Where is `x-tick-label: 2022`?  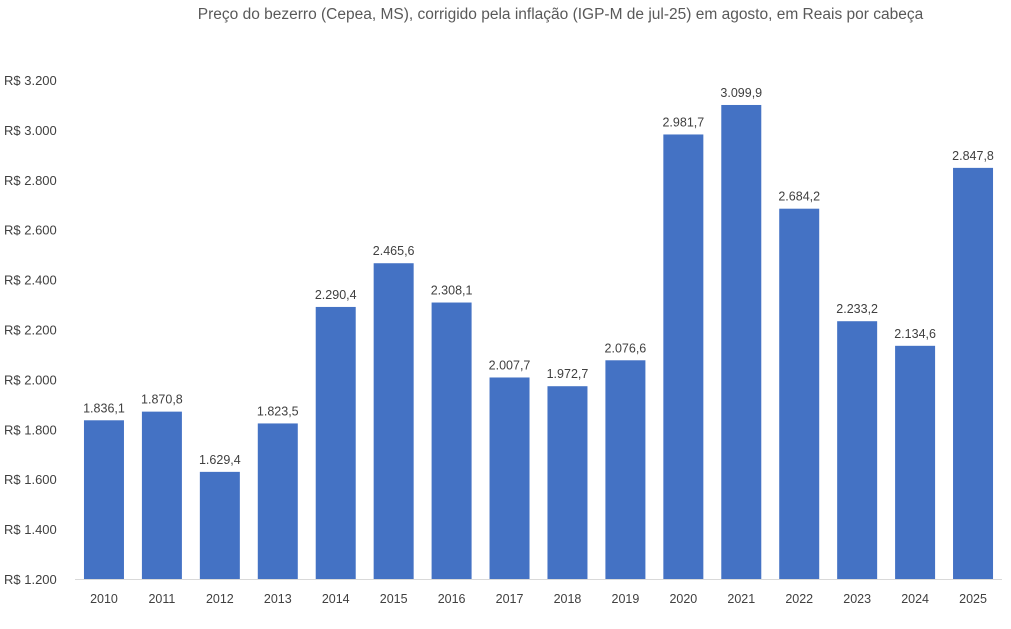 x-tick-label: 2022 is located at coordinates (799, 599).